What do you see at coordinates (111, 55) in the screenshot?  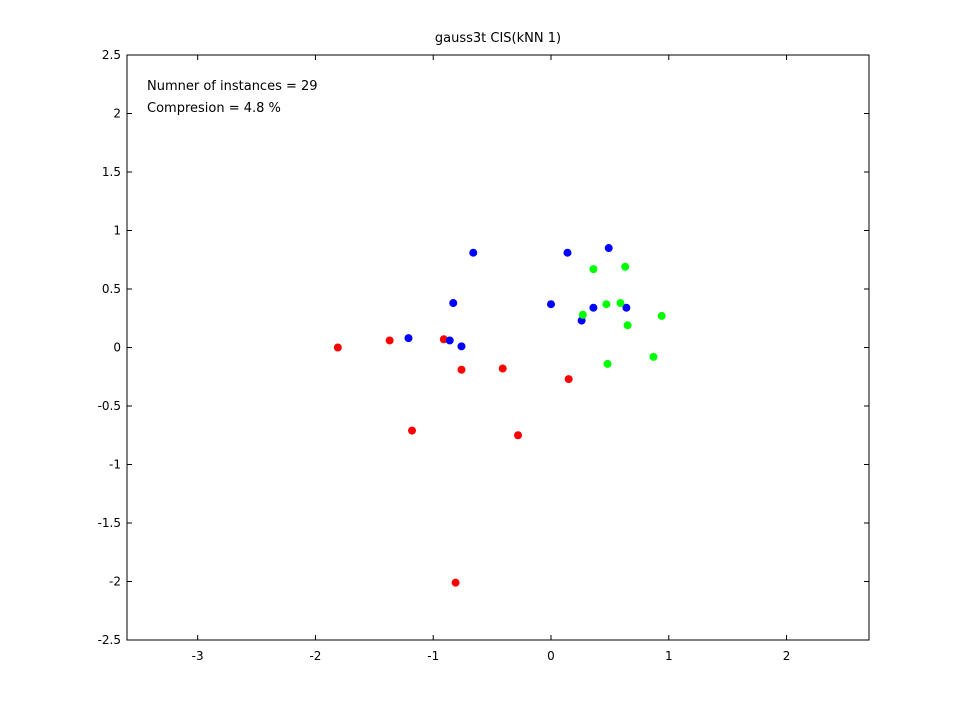 I see `y-tick-label: 2.5` at bounding box center [111, 55].